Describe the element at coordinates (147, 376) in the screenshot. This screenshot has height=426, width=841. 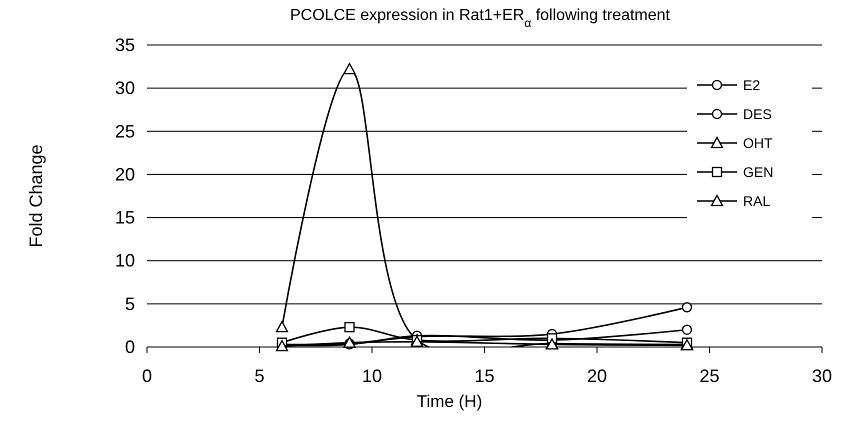
I see `x-tick-label: 0` at that location.